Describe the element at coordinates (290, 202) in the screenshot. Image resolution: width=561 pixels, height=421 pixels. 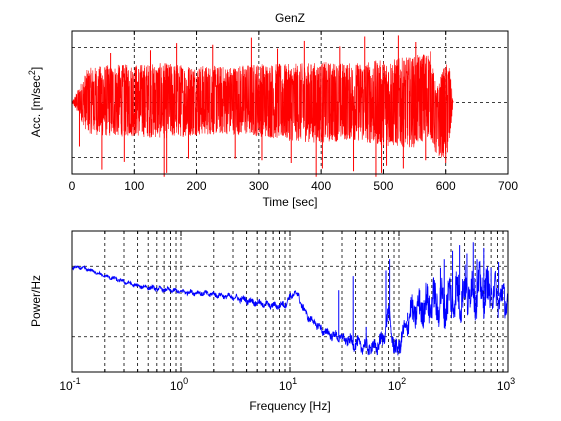
I see `time-x-axis-label: Time [sec]` at that location.